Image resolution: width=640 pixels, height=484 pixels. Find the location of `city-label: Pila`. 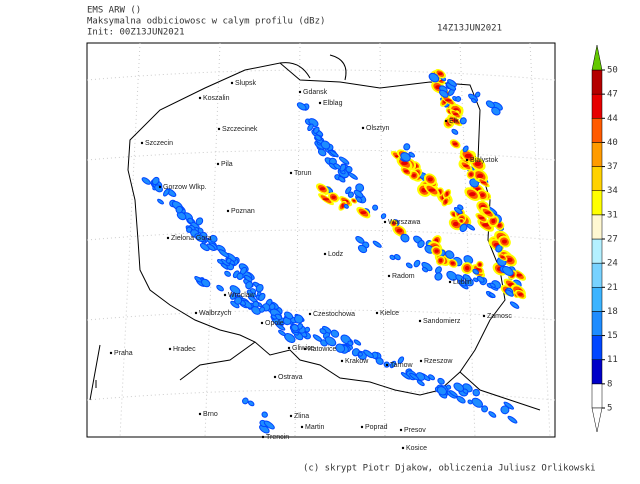

city-label: Pila is located at coordinates (227, 164).